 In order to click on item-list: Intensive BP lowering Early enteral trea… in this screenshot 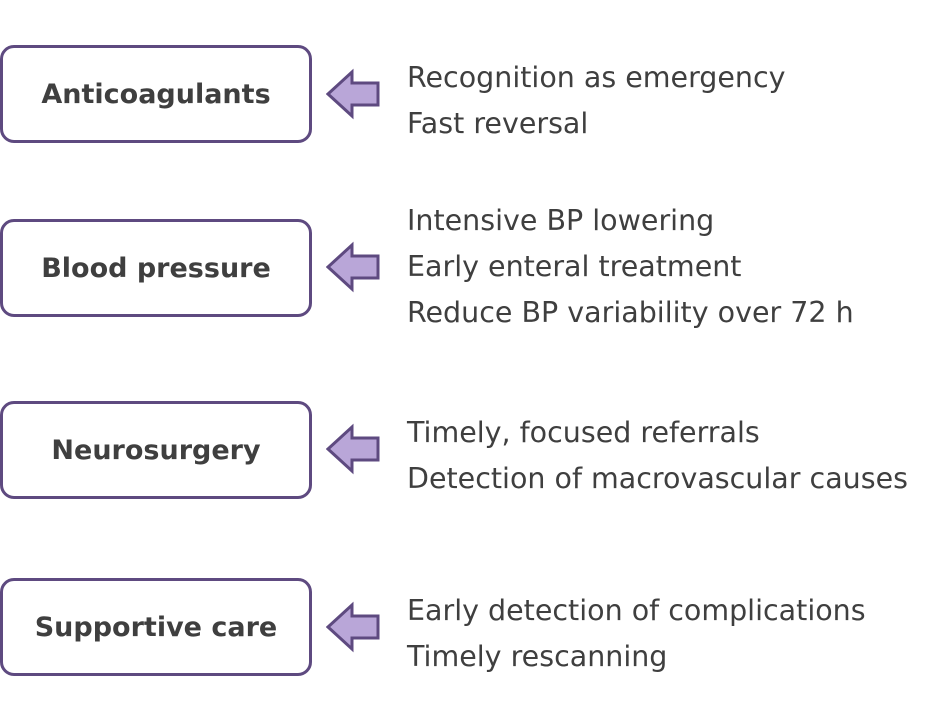, I will do `click(630, 267)`.